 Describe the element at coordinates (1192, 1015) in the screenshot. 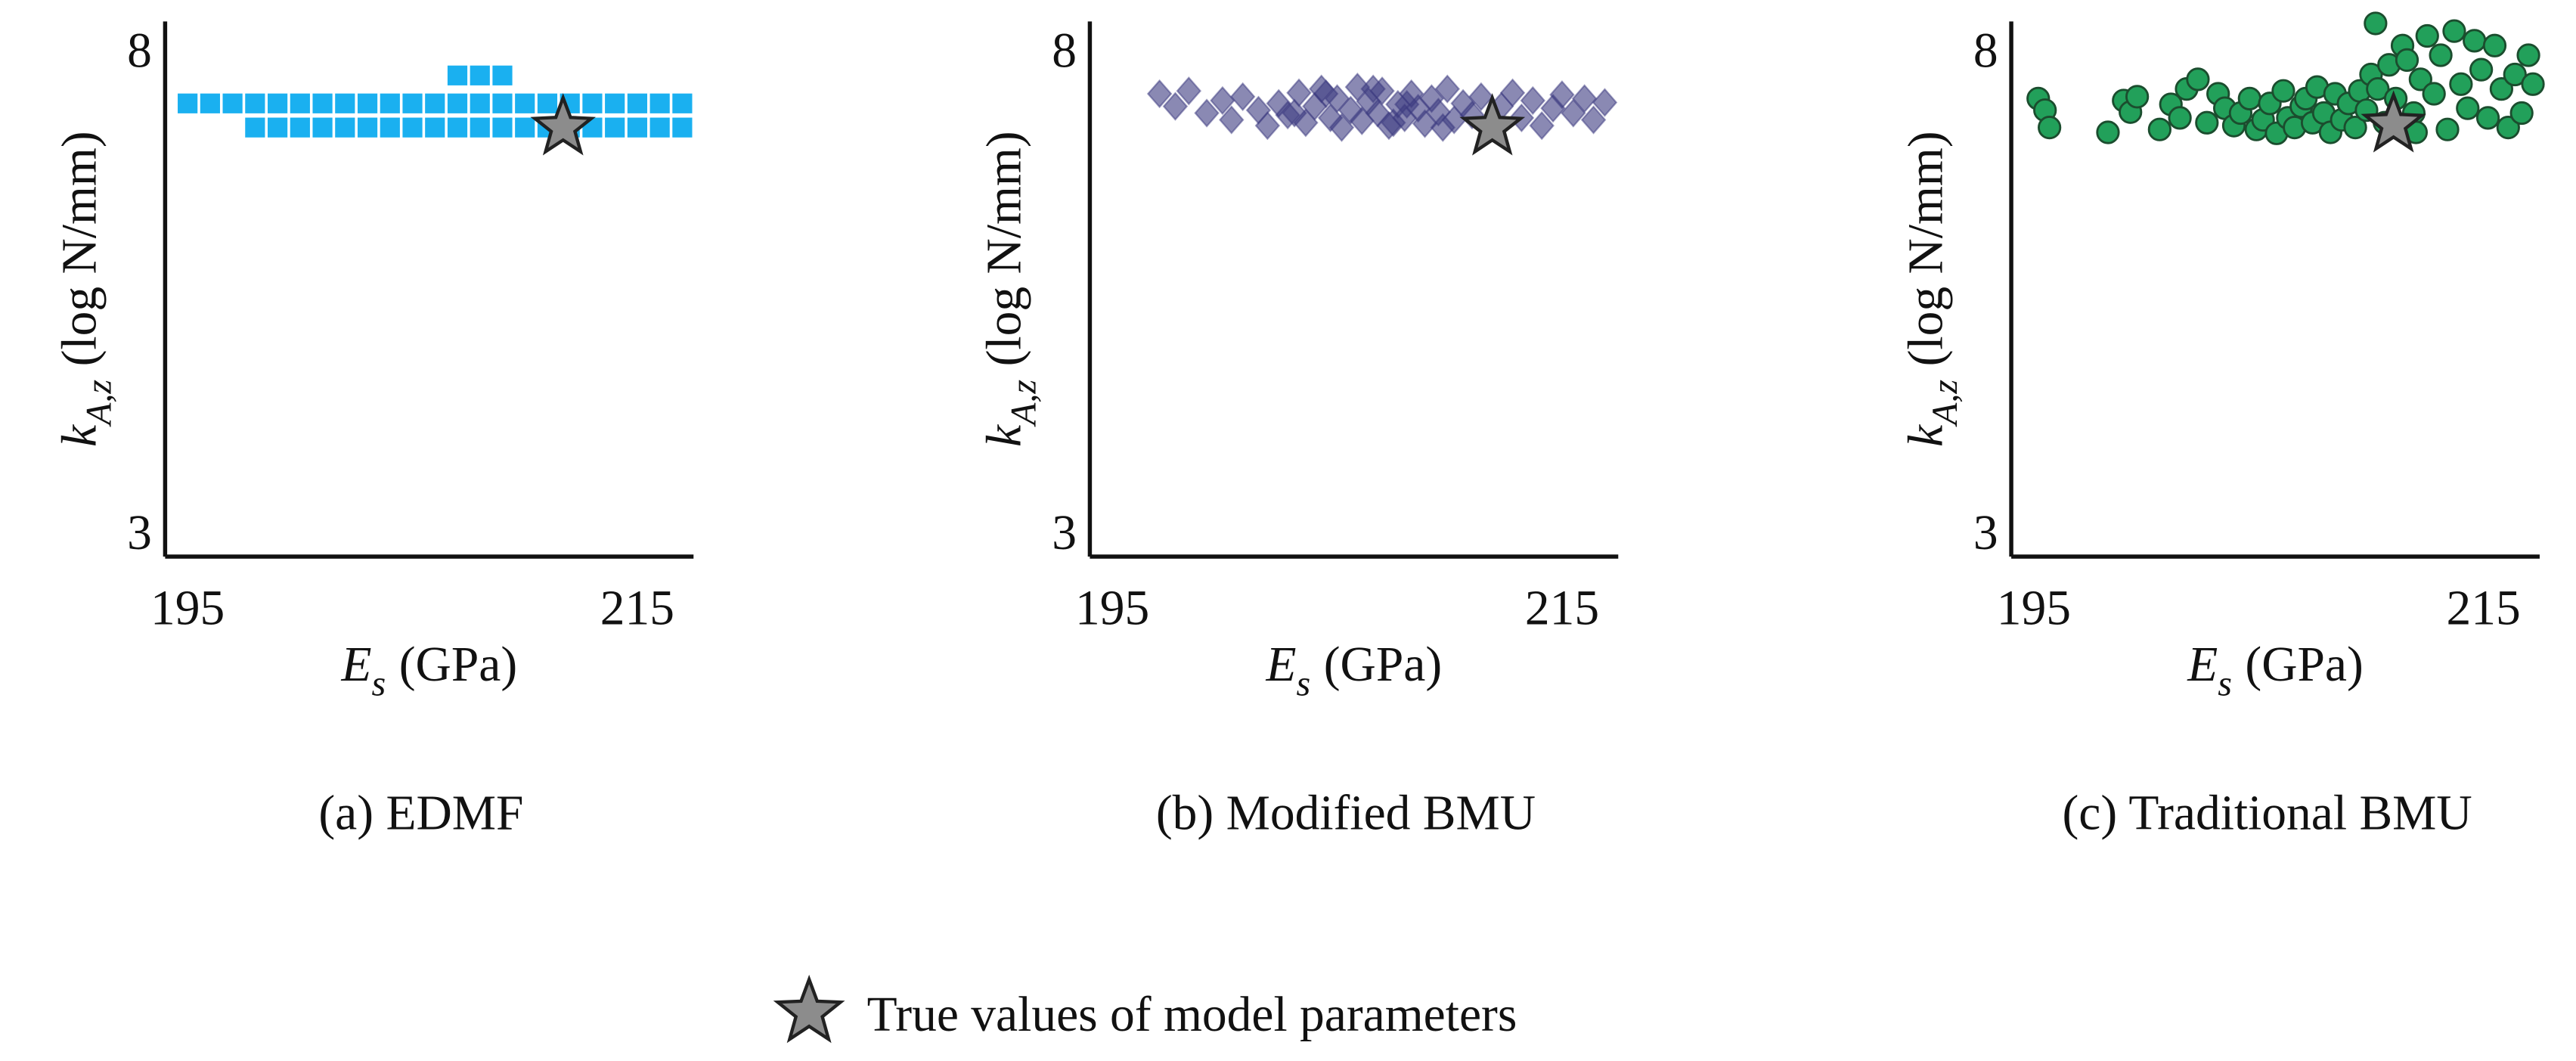

I see `legend-label: True values of model parameters` at that location.